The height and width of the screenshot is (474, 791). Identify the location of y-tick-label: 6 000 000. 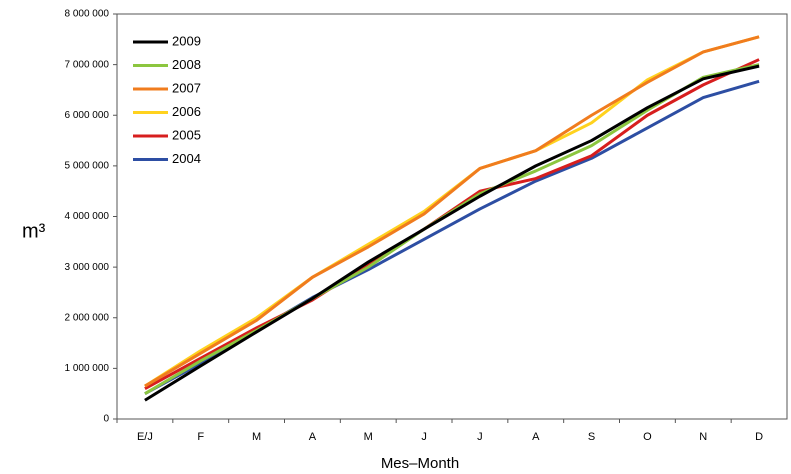
(87, 115).